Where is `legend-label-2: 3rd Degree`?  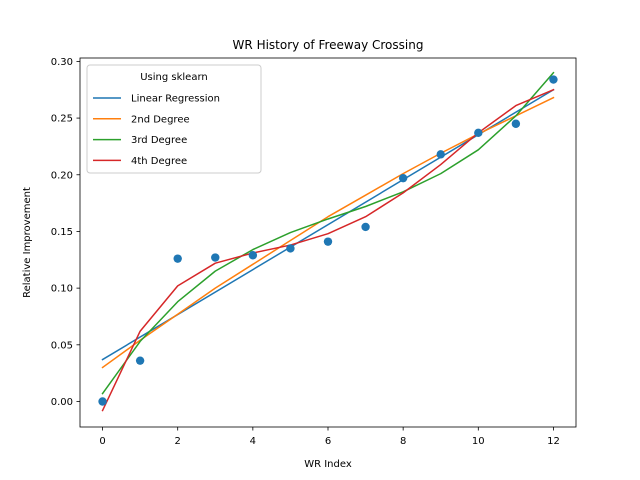 legend-label-2: 3rd Degree is located at coordinates (159, 140).